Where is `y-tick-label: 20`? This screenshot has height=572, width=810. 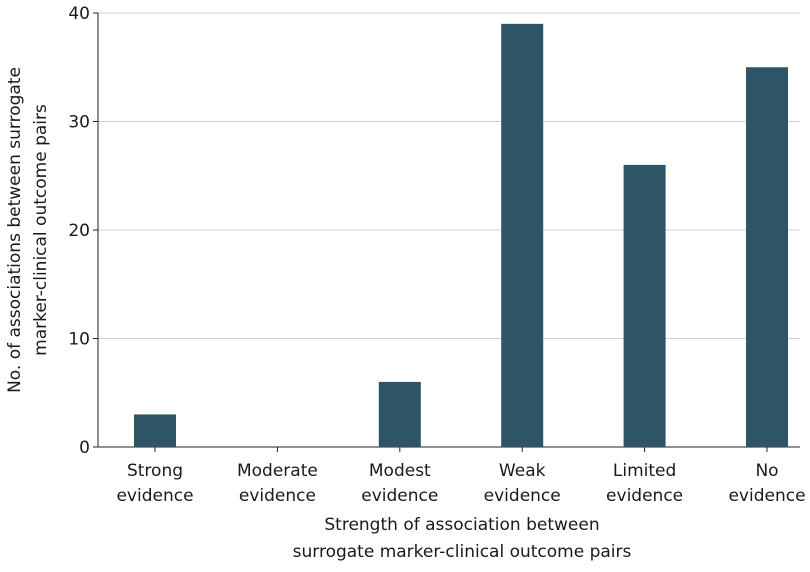 y-tick-label: 20 is located at coordinates (79, 231).